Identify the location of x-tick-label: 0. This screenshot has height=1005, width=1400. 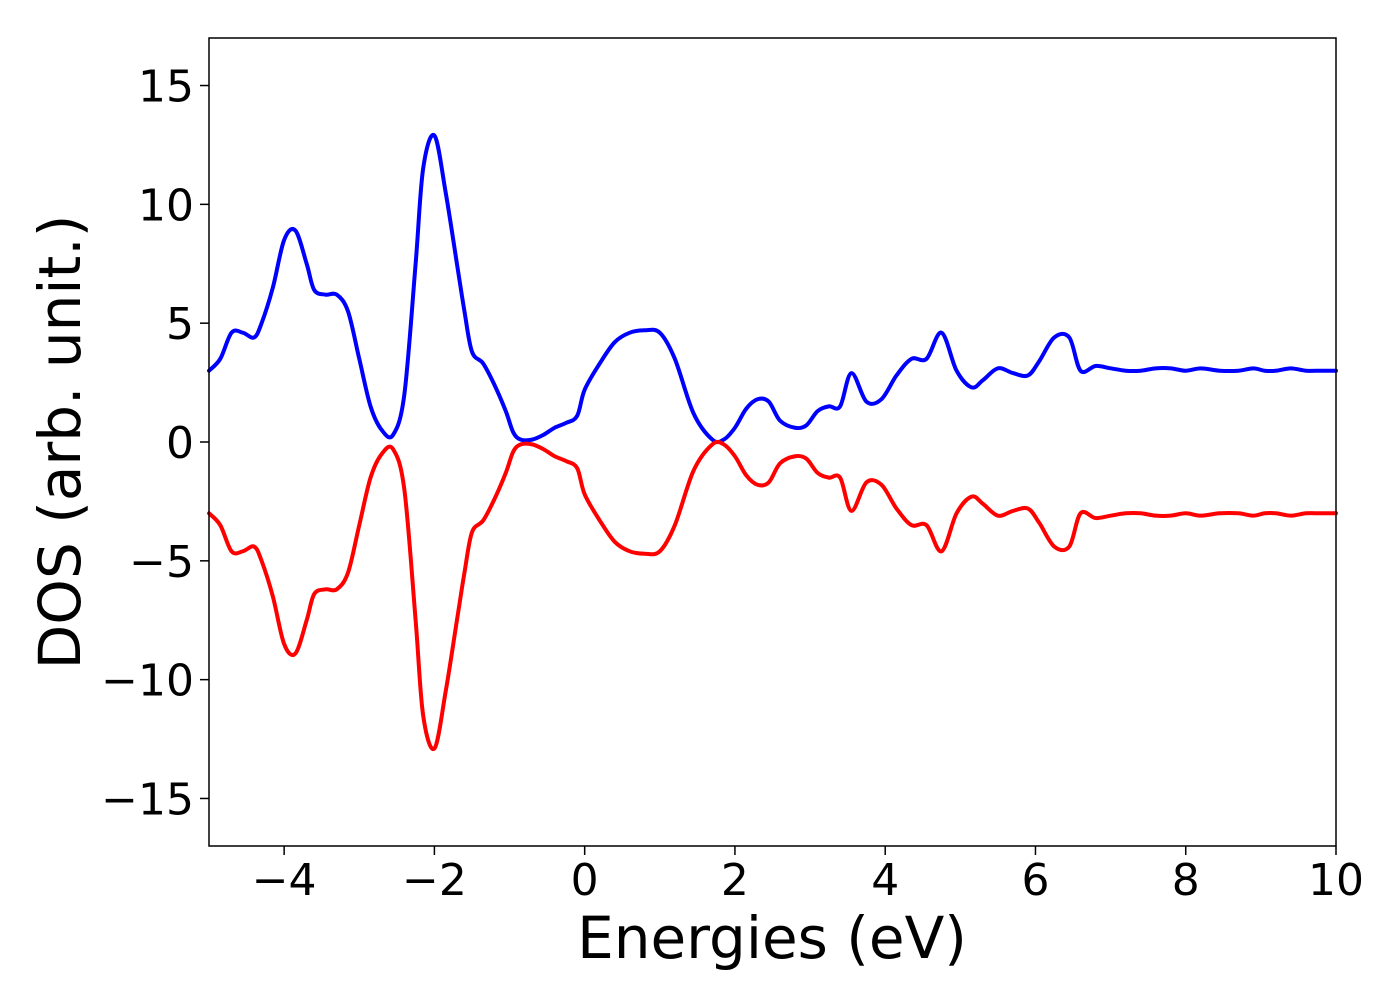
(585, 880).